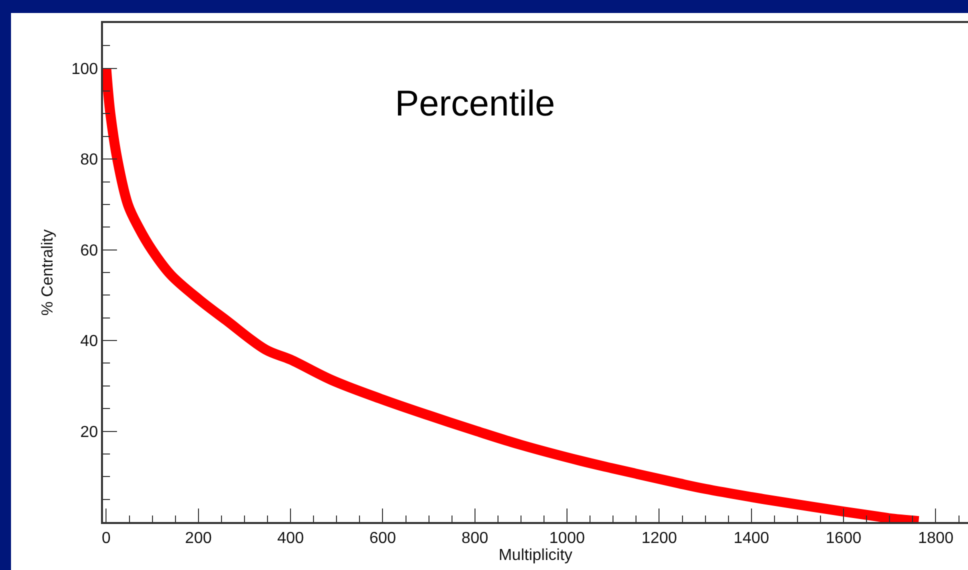  Describe the element at coordinates (89, 341) in the screenshot. I see `y-tick-label: 40` at that location.